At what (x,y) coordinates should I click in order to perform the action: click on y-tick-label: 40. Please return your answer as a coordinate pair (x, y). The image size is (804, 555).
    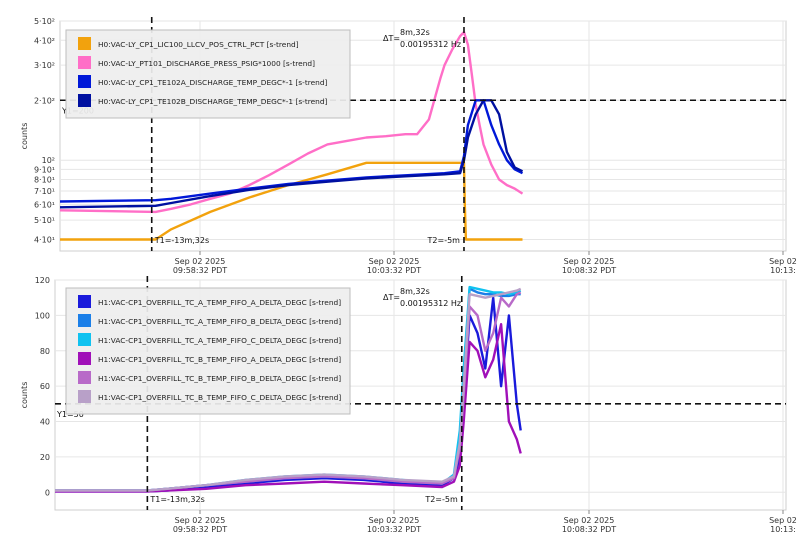
    Looking at the image, I should click on (45, 422).